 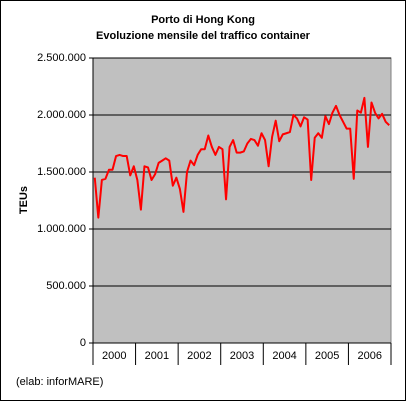 What do you see at coordinates (24, 200) in the screenshot?
I see `y-axis-label: TEUs` at bounding box center [24, 200].